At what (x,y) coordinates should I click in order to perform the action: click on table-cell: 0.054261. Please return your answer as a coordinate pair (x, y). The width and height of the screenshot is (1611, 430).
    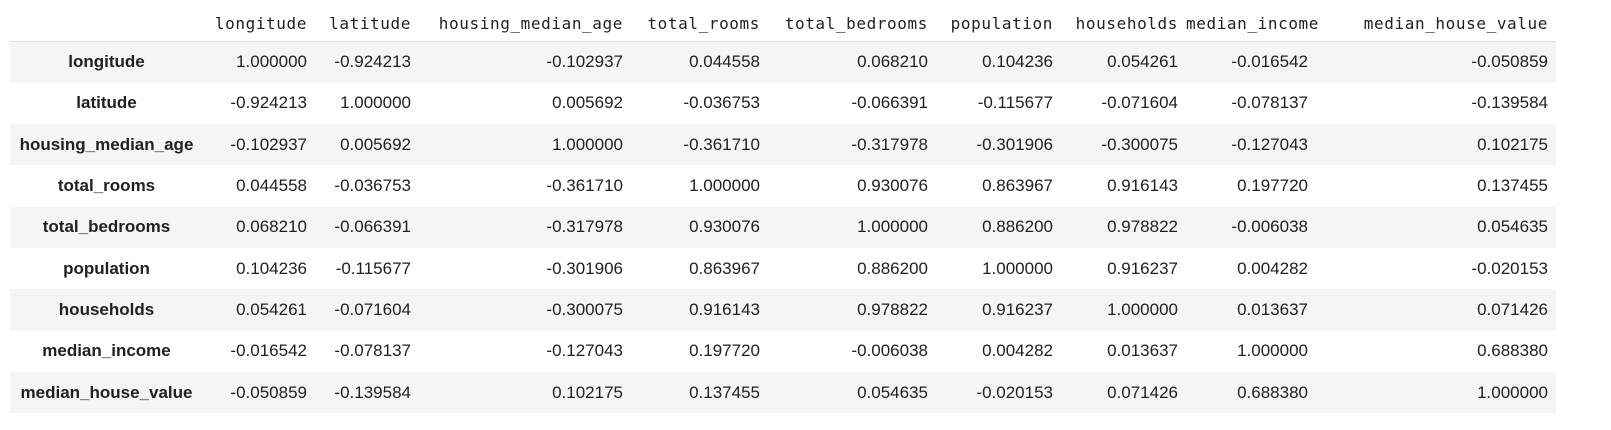
    Looking at the image, I should click on (1142, 62).